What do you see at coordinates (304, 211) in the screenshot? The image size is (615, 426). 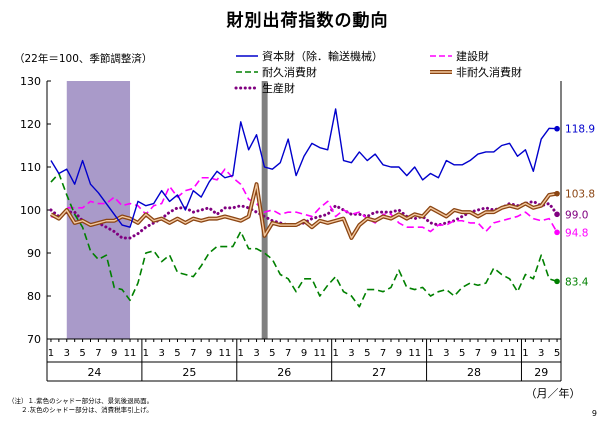 I see `series-3-line-inner` at bounding box center [304, 211].